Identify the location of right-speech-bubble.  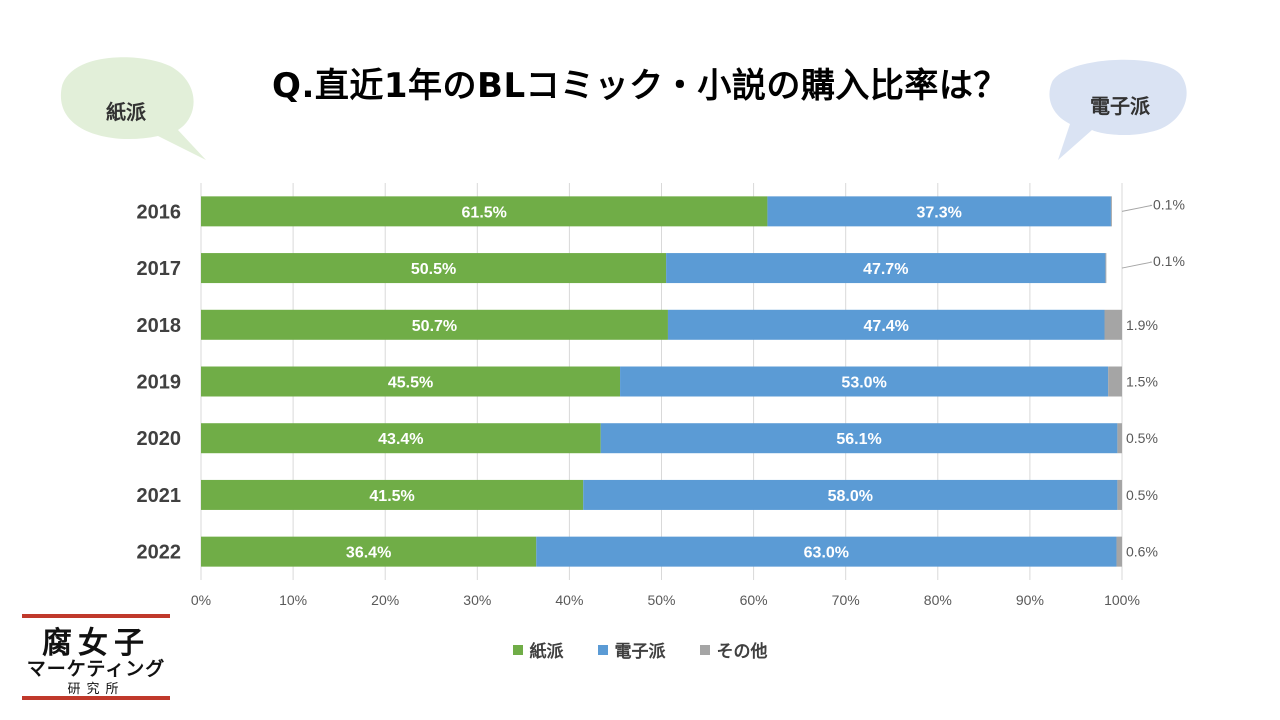
(1118, 109).